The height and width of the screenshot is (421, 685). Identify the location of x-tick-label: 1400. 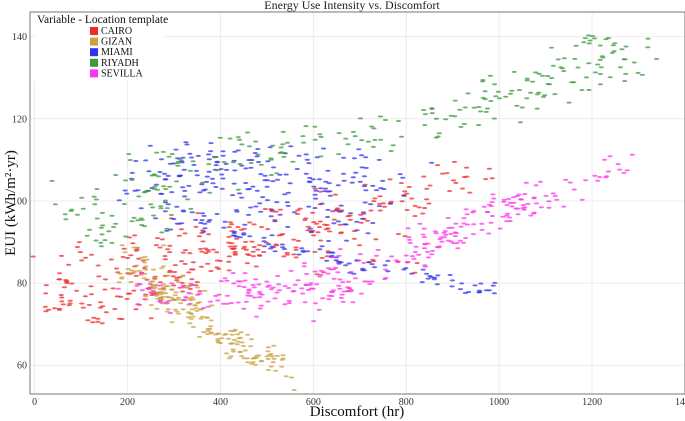
(680, 402).